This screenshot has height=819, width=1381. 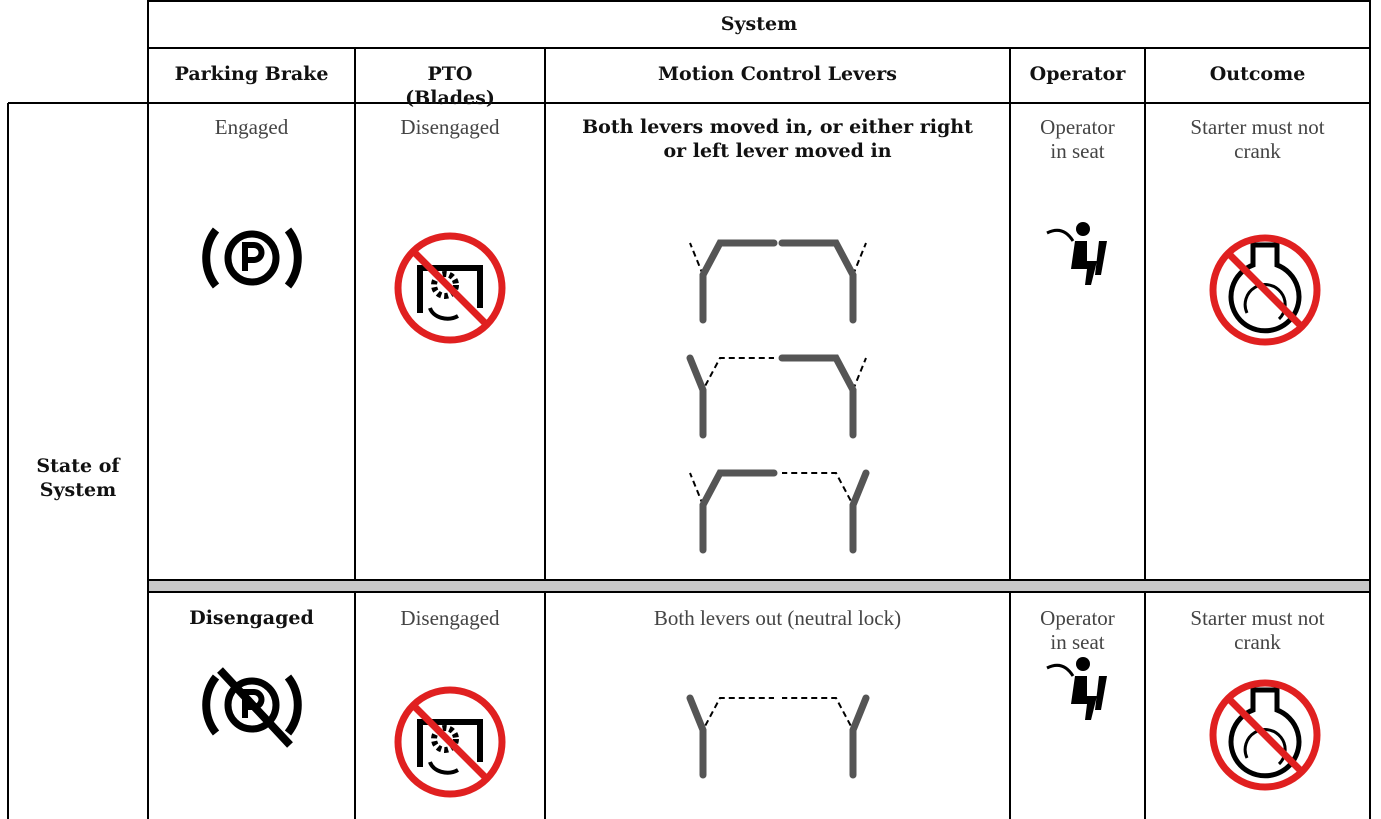 What do you see at coordinates (1257, 74) in the screenshot?
I see `column-header: Outcome` at bounding box center [1257, 74].